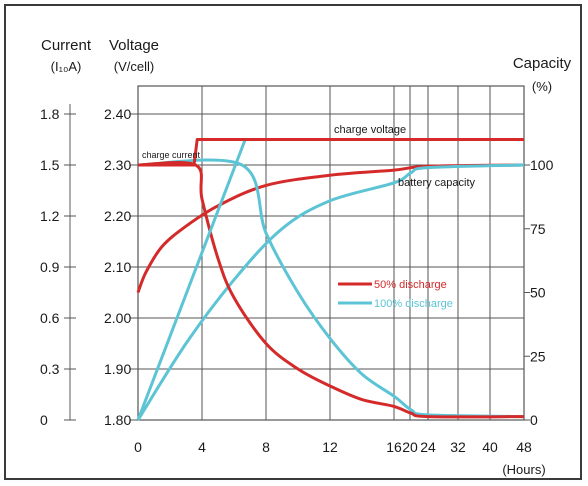 This screenshot has height=486, width=588. What do you see at coordinates (413, 304) in the screenshot?
I see `legend-label-100: 100% discharge` at bounding box center [413, 304].